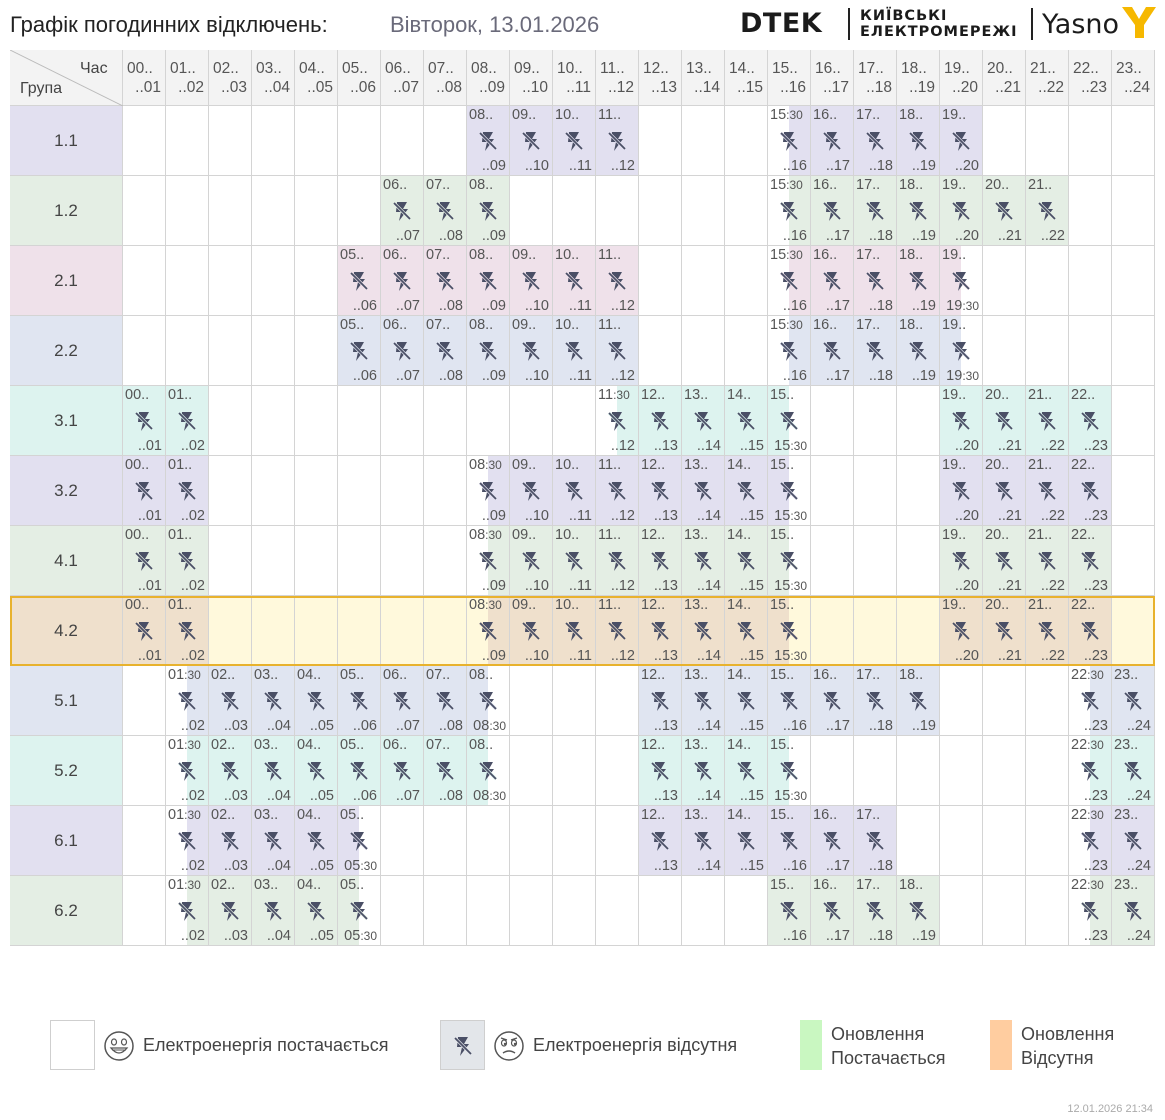  I want to click on hour-end: ..04, so click(277, 87).